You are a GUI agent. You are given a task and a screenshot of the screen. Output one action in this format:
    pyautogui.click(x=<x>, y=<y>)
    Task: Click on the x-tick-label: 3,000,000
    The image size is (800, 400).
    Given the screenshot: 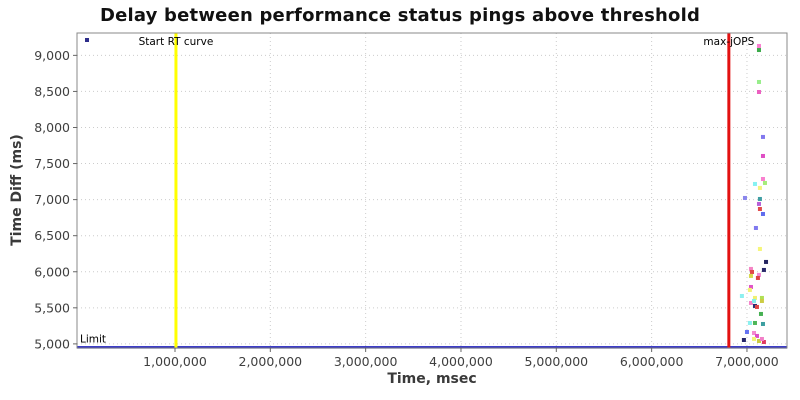 What is the action you would take?
    pyautogui.click(x=366, y=361)
    